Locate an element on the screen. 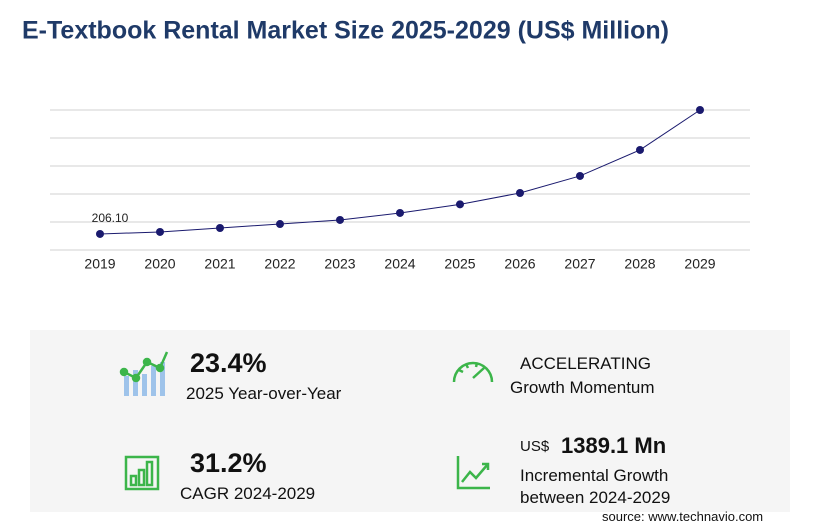  stat-label: 2025 Year-over-Year is located at coordinates (264, 393).